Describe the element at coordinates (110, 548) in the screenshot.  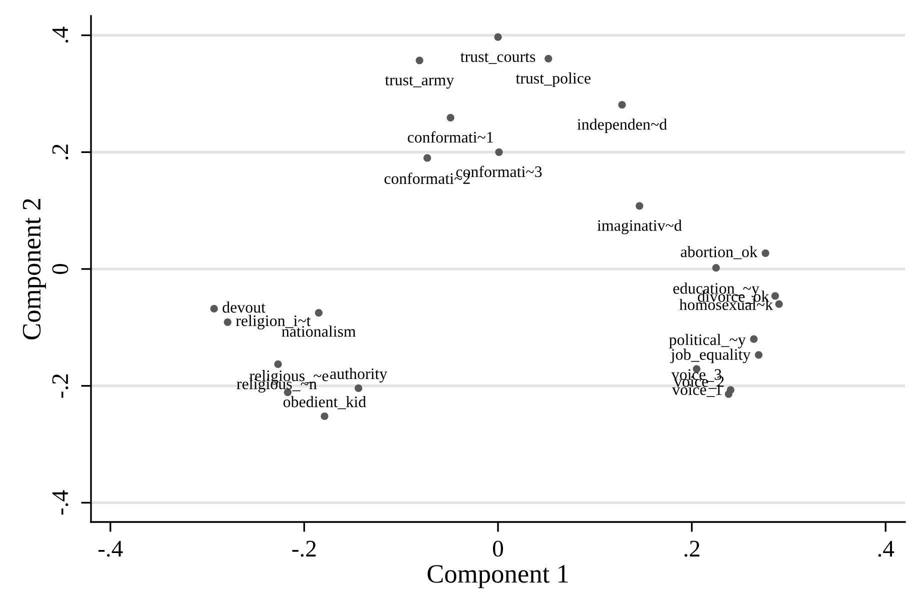
I see `x-tick-label: -.4` at that location.